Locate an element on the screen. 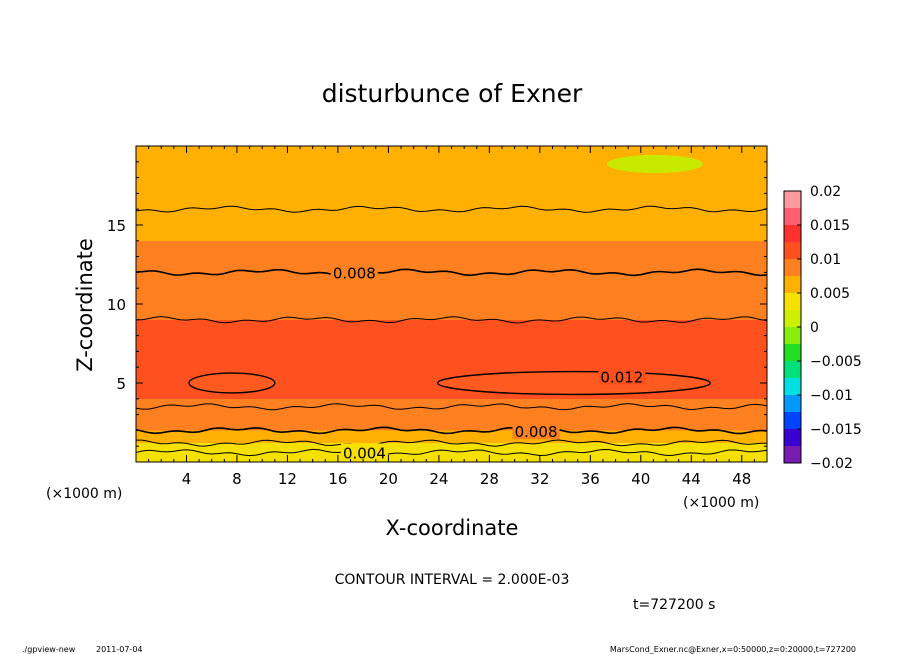 The height and width of the screenshot is (654, 904). x-tick-label: 20 is located at coordinates (388, 479).